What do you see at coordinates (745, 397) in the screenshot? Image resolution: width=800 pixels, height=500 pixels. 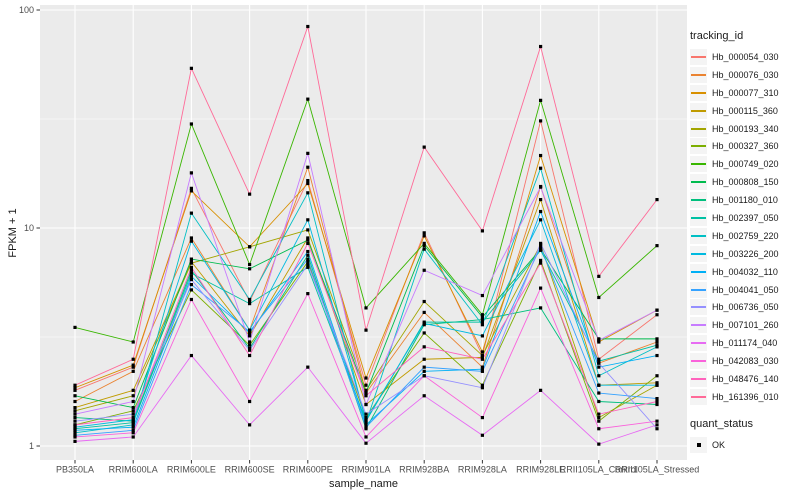 I see `legend-item: Hb_161396_010` at bounding box center [745, 397].